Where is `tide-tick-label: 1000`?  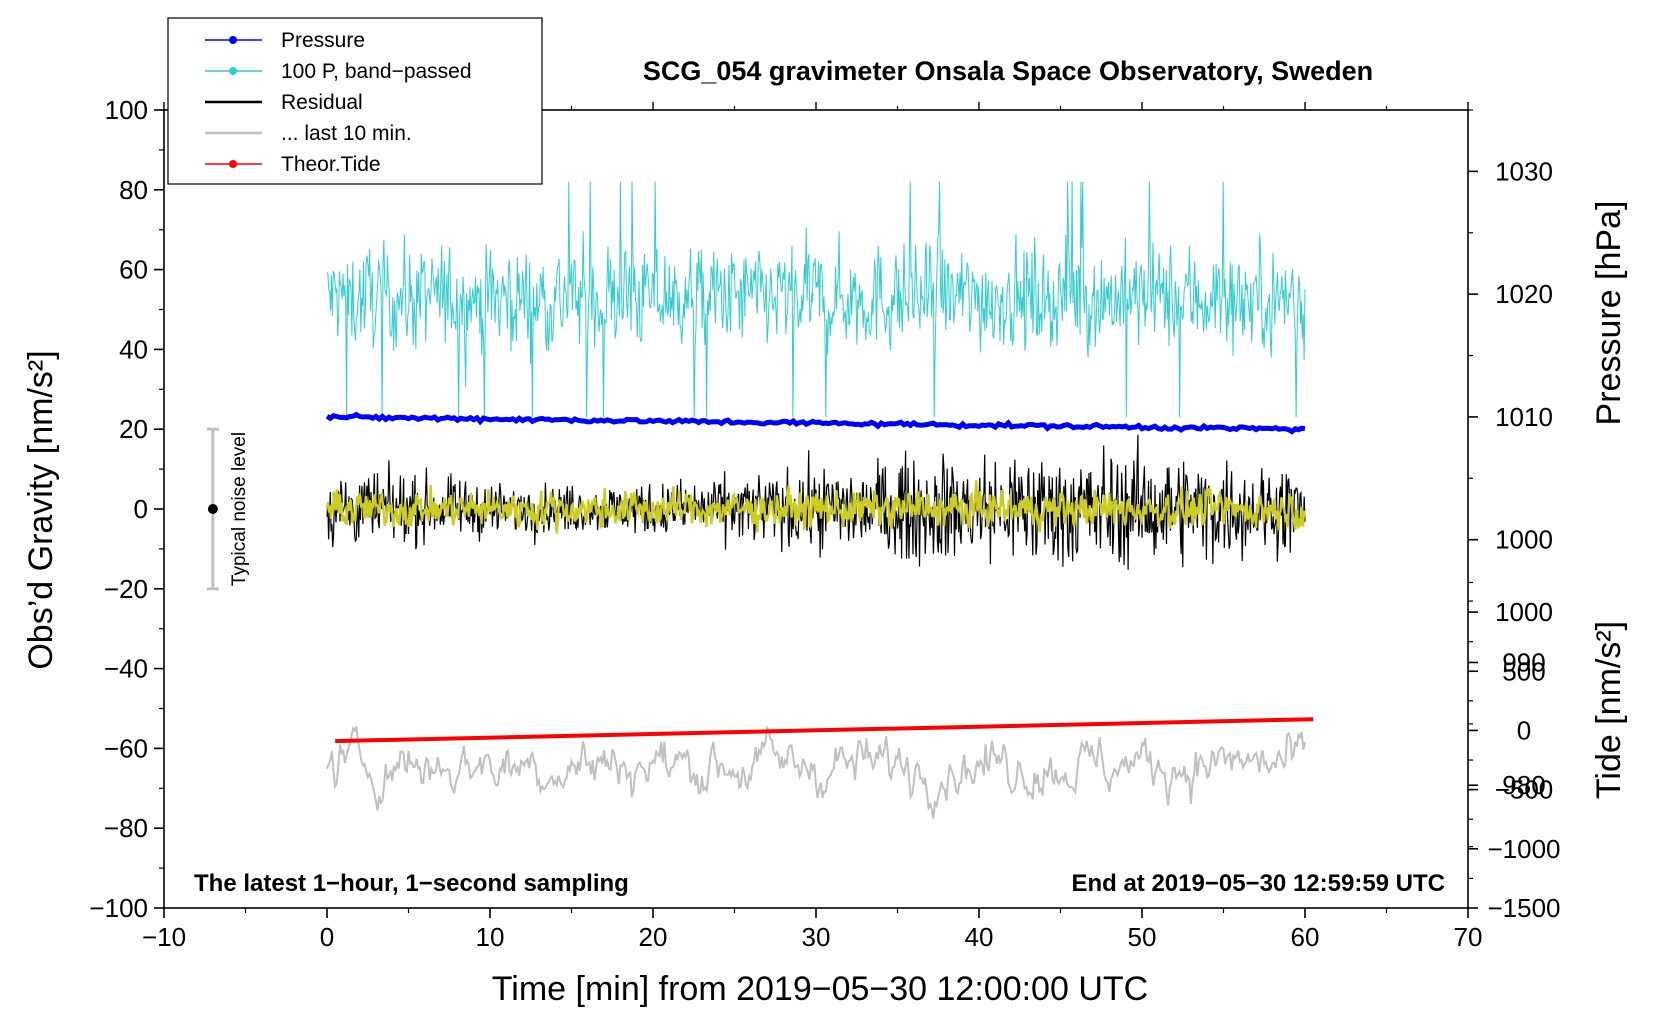 tide-tick-label: 1000 is located at coordinates (1524, 612).